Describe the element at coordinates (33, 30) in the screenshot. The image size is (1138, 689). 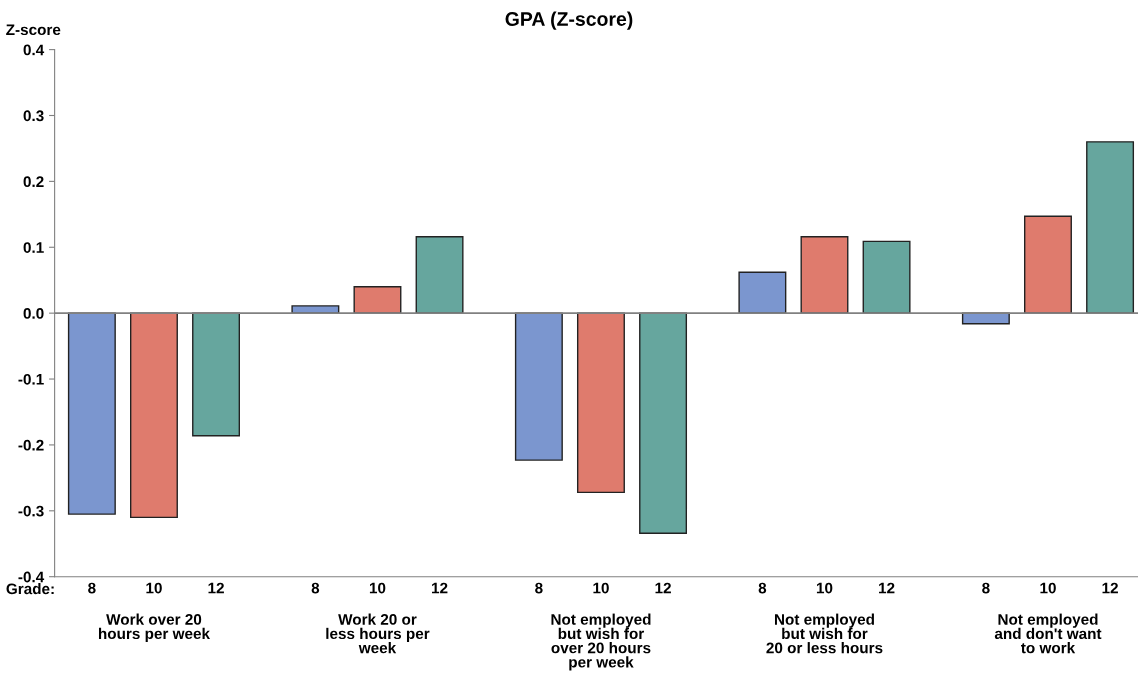
I see `y-axis-title: Z-score` at that location.